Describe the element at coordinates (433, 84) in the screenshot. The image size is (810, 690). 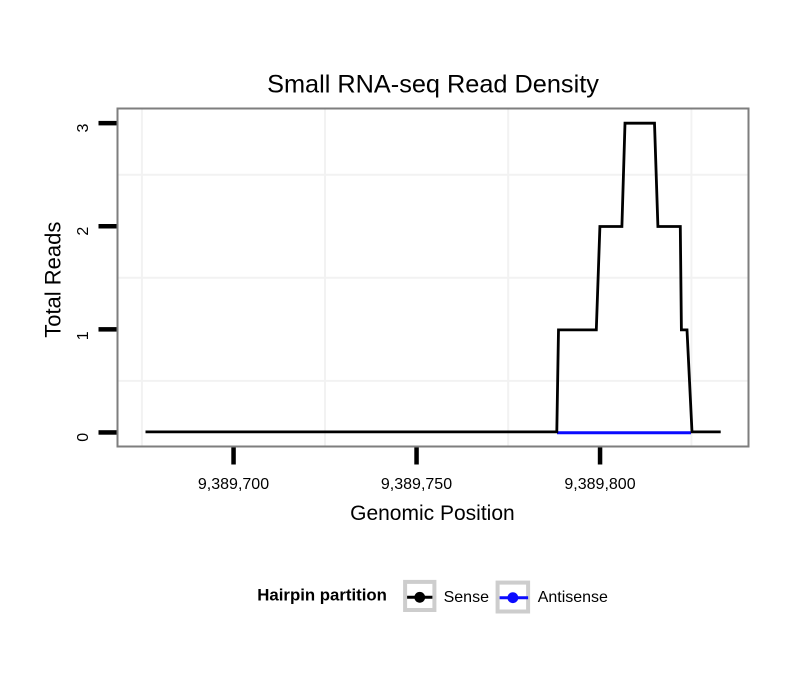
I see `svg-text: Small RNA-seq Read Density` at that location.